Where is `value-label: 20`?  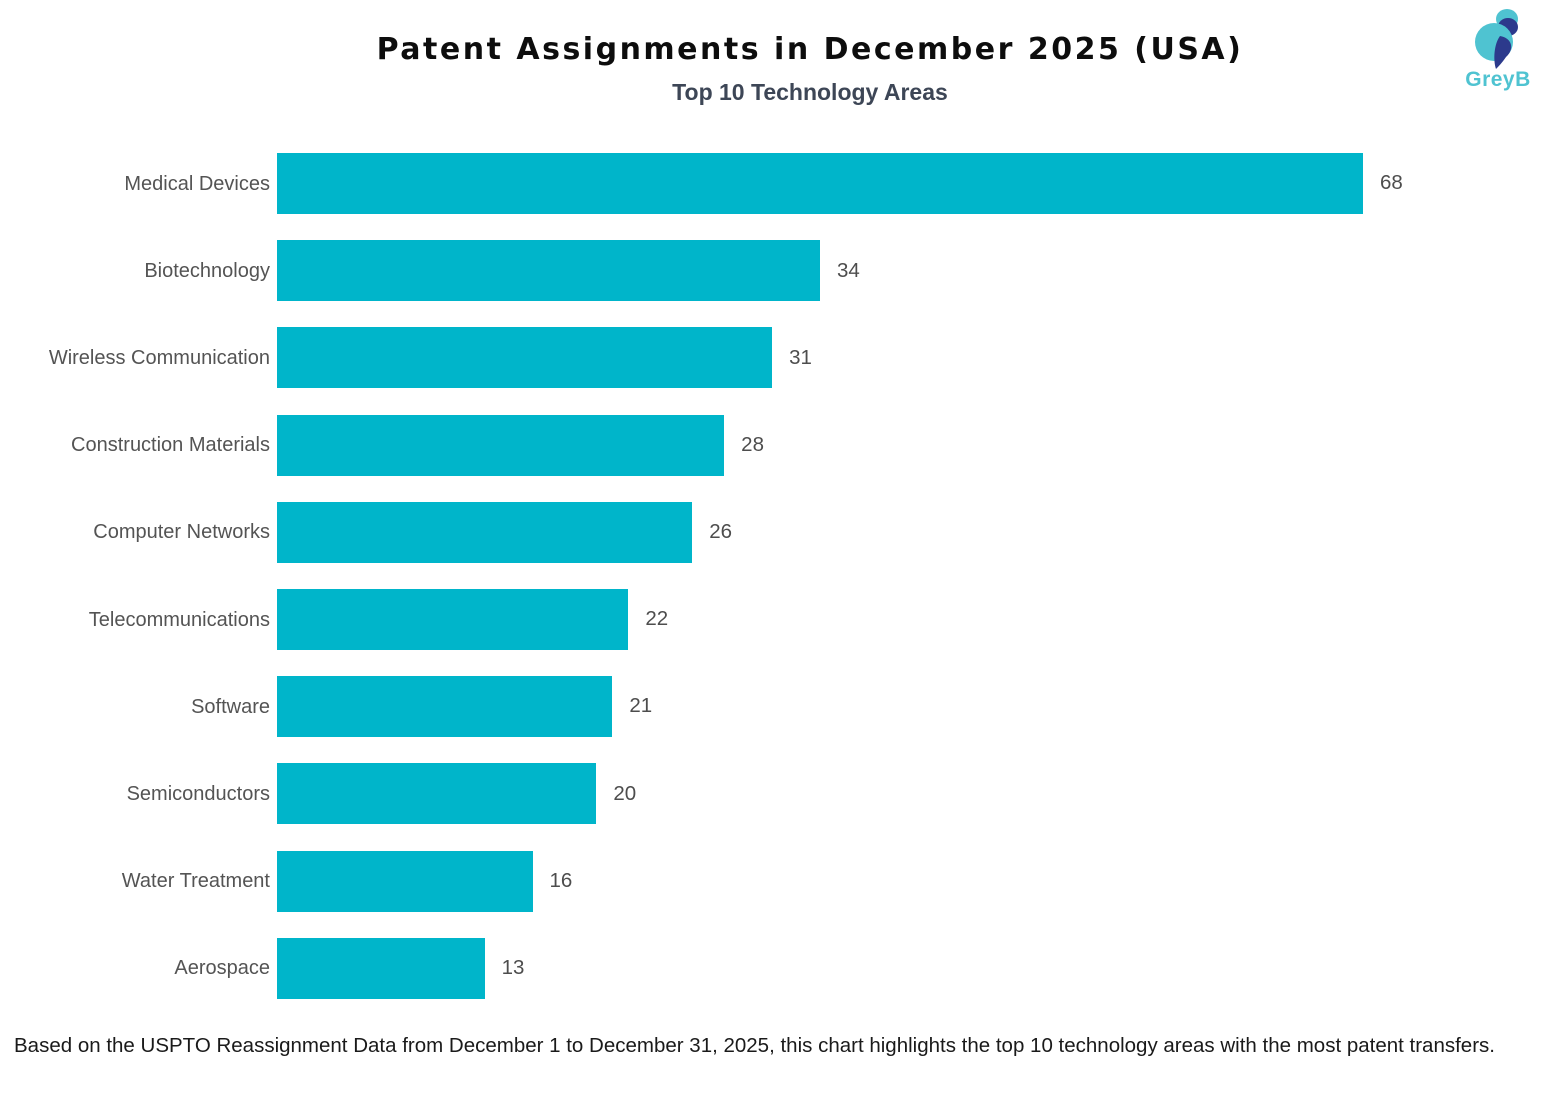 value-label: 20 is located at coordinates (625, 793).